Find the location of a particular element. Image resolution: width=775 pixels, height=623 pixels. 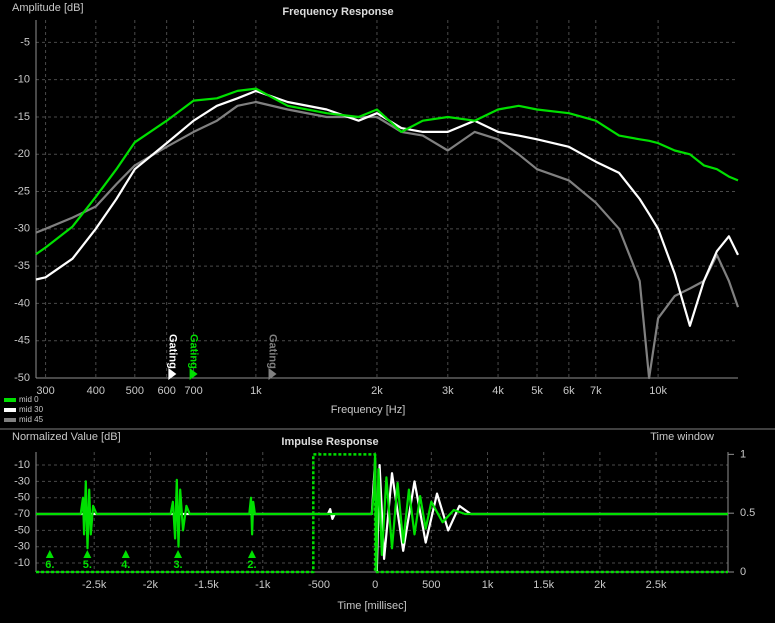

y2-axis-label: Time window is located at coordinates (682, 437).